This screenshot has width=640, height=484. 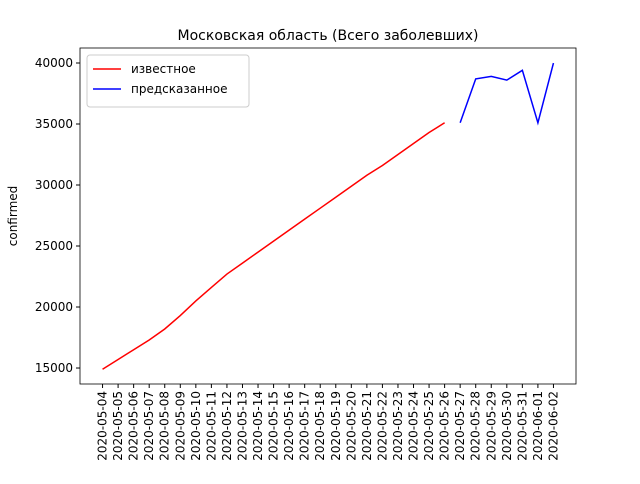 I want to click on x-tick-label: 2020-05-04, so click(x=103, y=426).